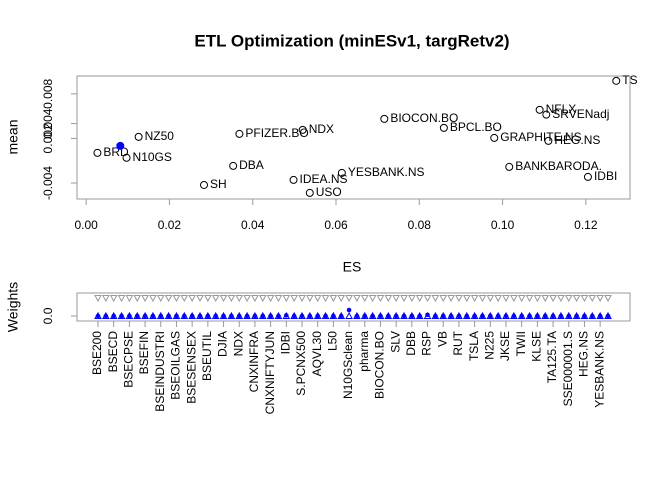 The image size is (672, 480). I want to click on x-tick-label: TSLA, so click(474, 346).